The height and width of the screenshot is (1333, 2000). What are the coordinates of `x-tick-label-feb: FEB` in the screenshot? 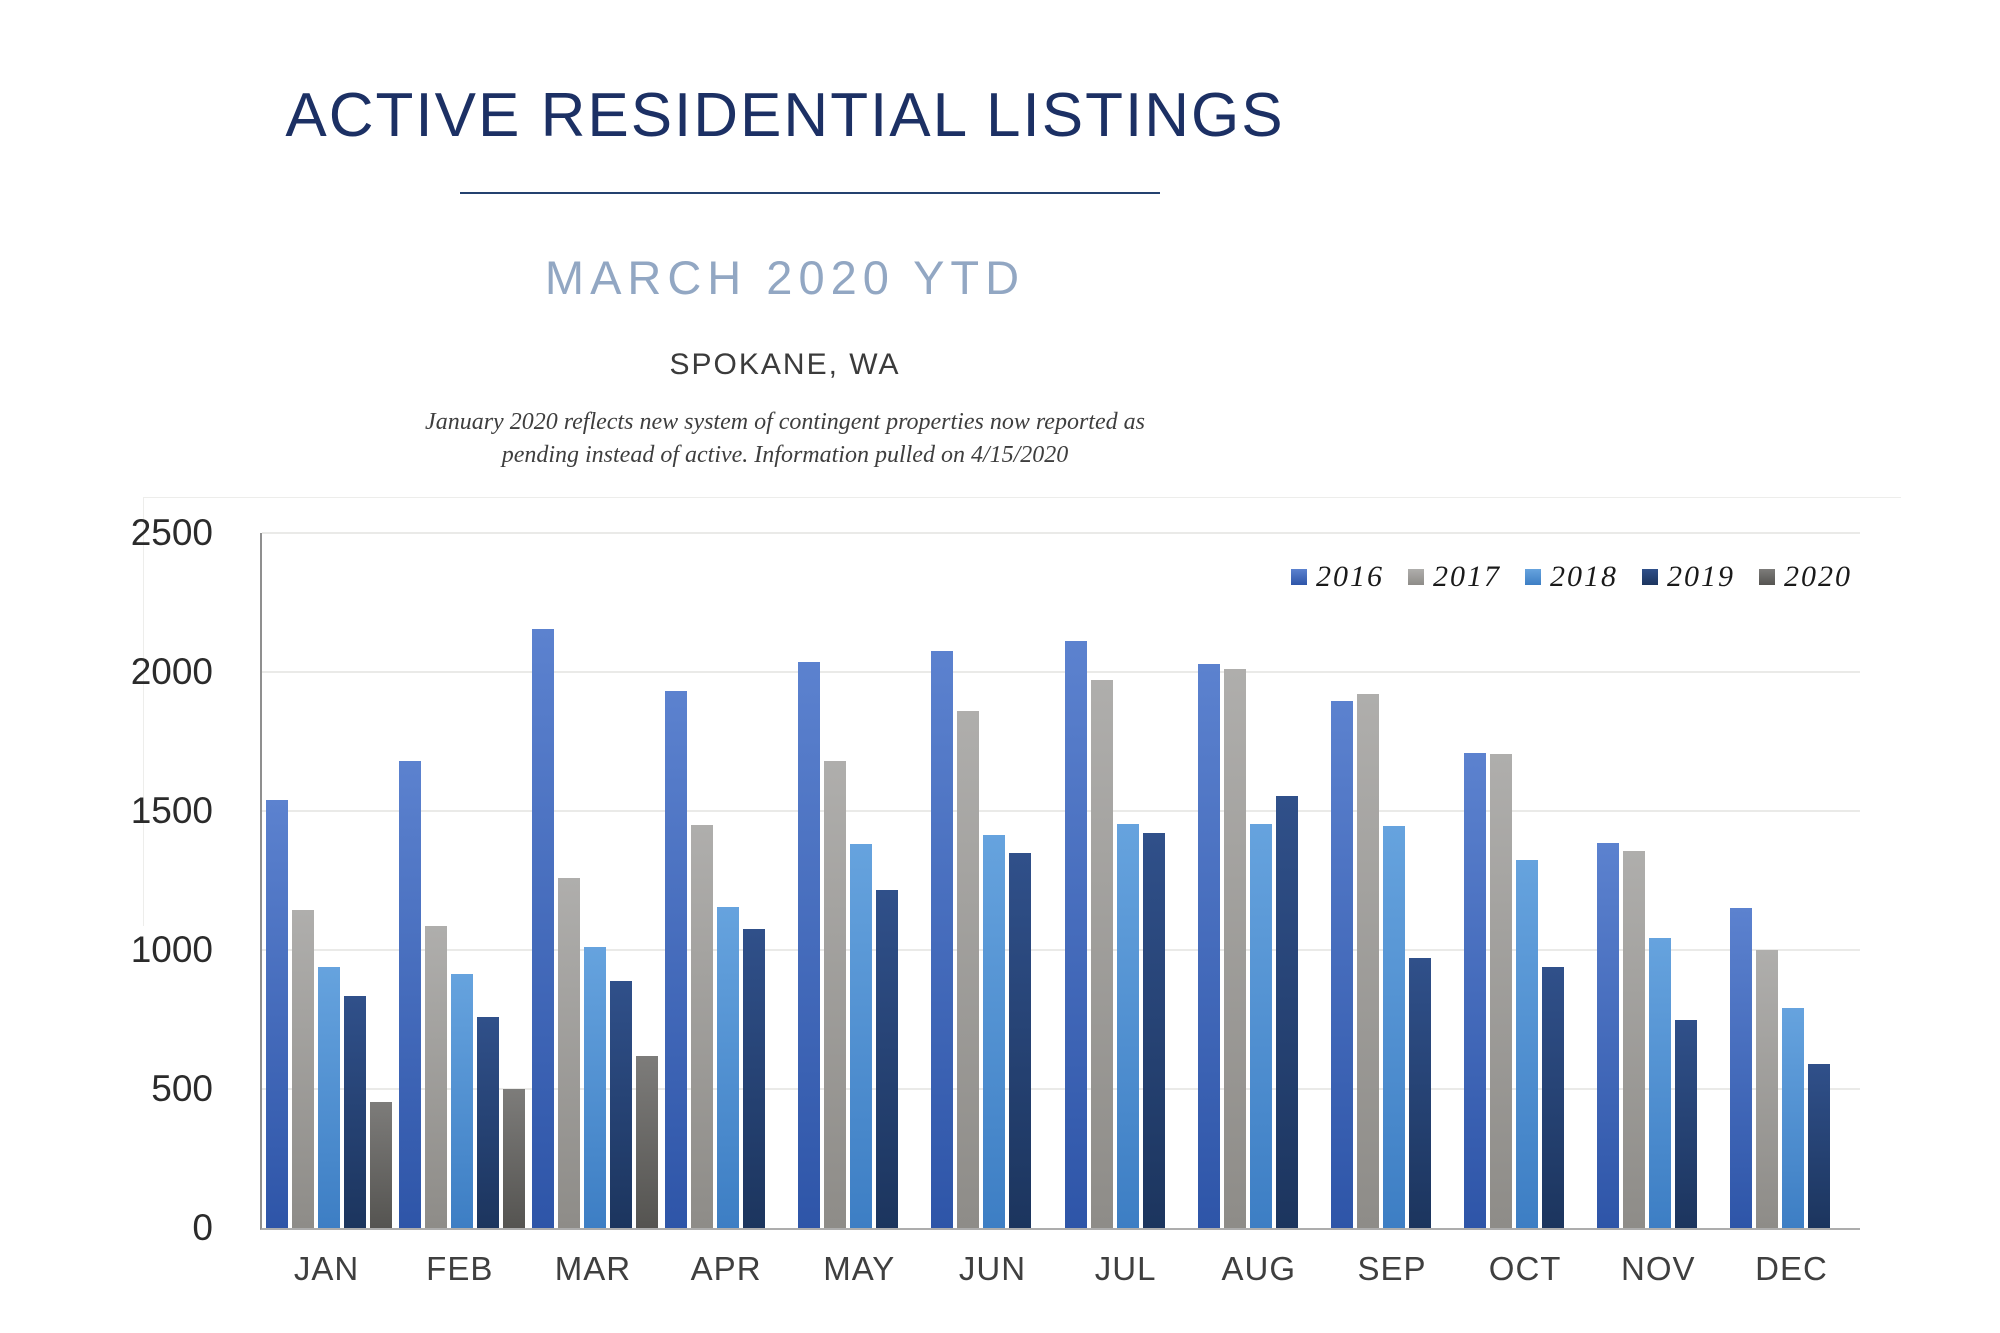 It's located at (460, 1268).